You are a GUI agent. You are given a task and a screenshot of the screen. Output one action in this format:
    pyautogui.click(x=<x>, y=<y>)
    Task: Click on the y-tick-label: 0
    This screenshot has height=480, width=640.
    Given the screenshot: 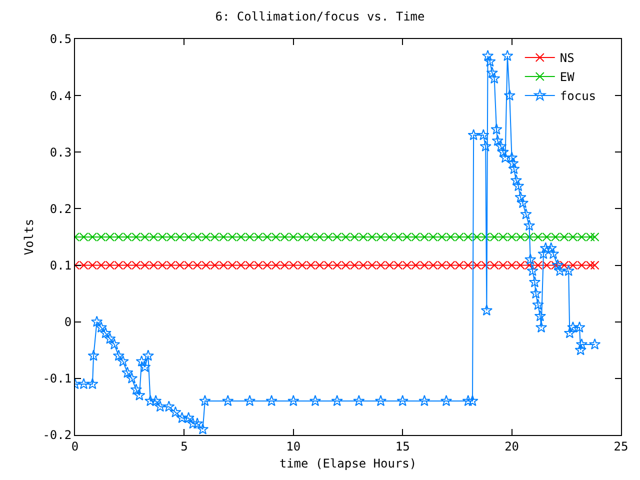 What is the action you would take?
    pyautogui.click(x=68, y=322)
    